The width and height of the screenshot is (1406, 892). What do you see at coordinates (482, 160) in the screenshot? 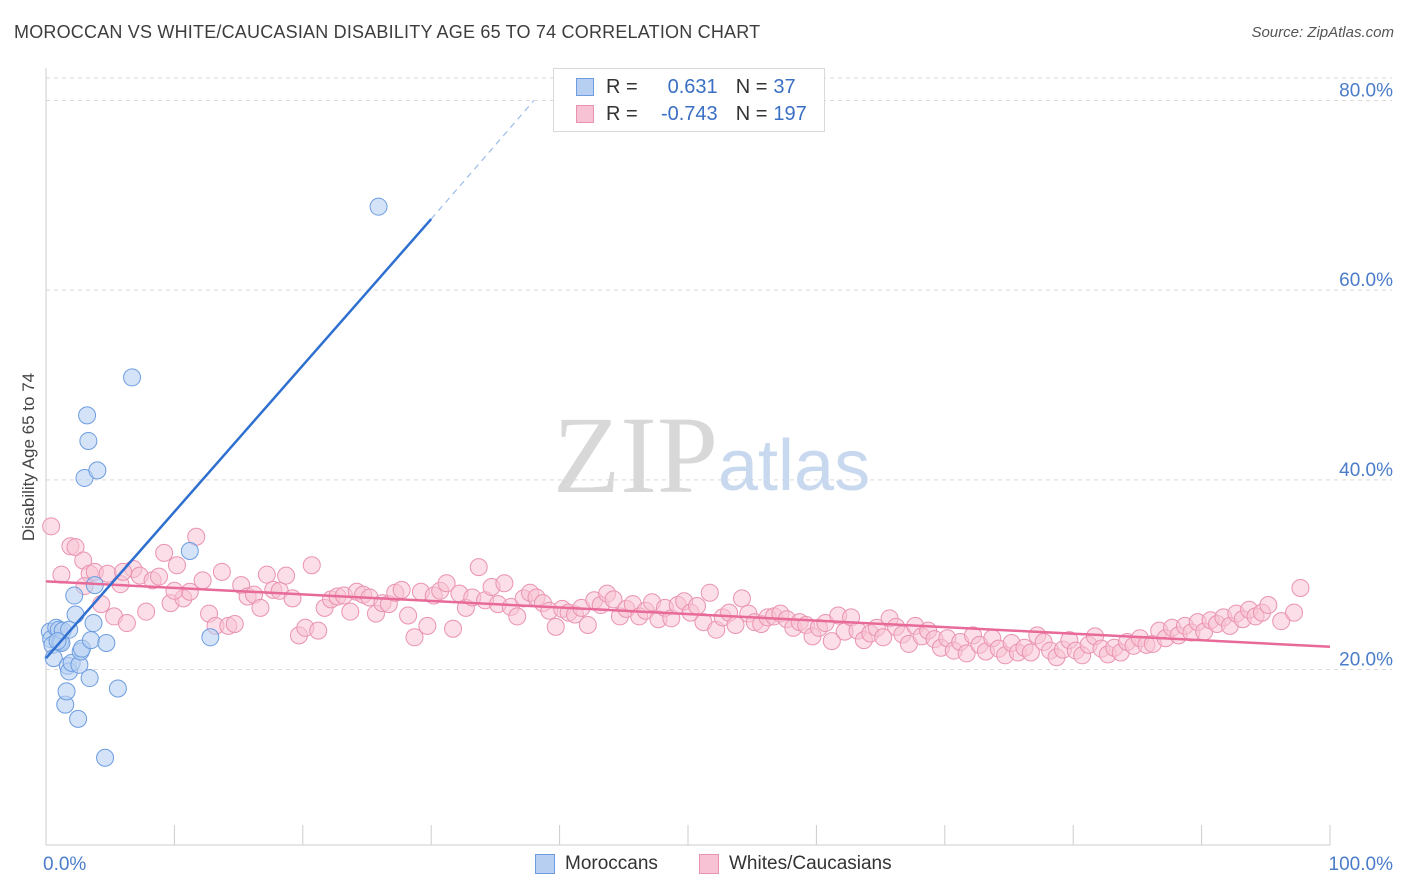
I see `moroccans-trend-extension` at bounding box center [482, 160].